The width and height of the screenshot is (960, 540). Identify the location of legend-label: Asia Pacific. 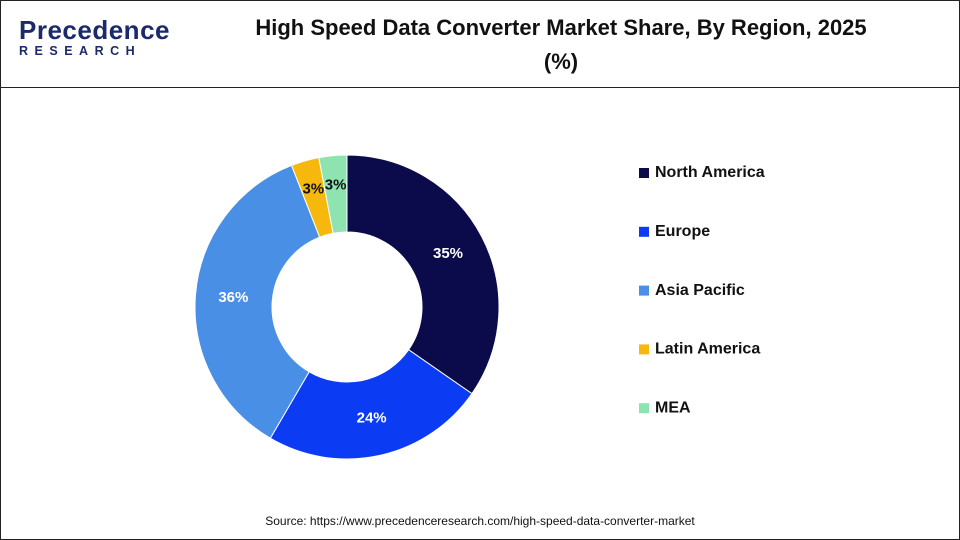
(700, 290).